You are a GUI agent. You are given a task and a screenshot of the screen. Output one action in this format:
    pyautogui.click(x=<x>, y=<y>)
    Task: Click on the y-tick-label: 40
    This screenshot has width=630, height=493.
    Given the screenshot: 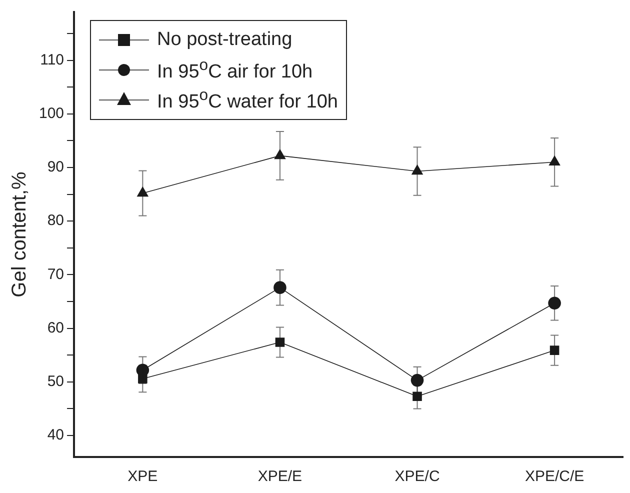 What is the action you would take?
    pyautogui.click(x=55, y=435)
    